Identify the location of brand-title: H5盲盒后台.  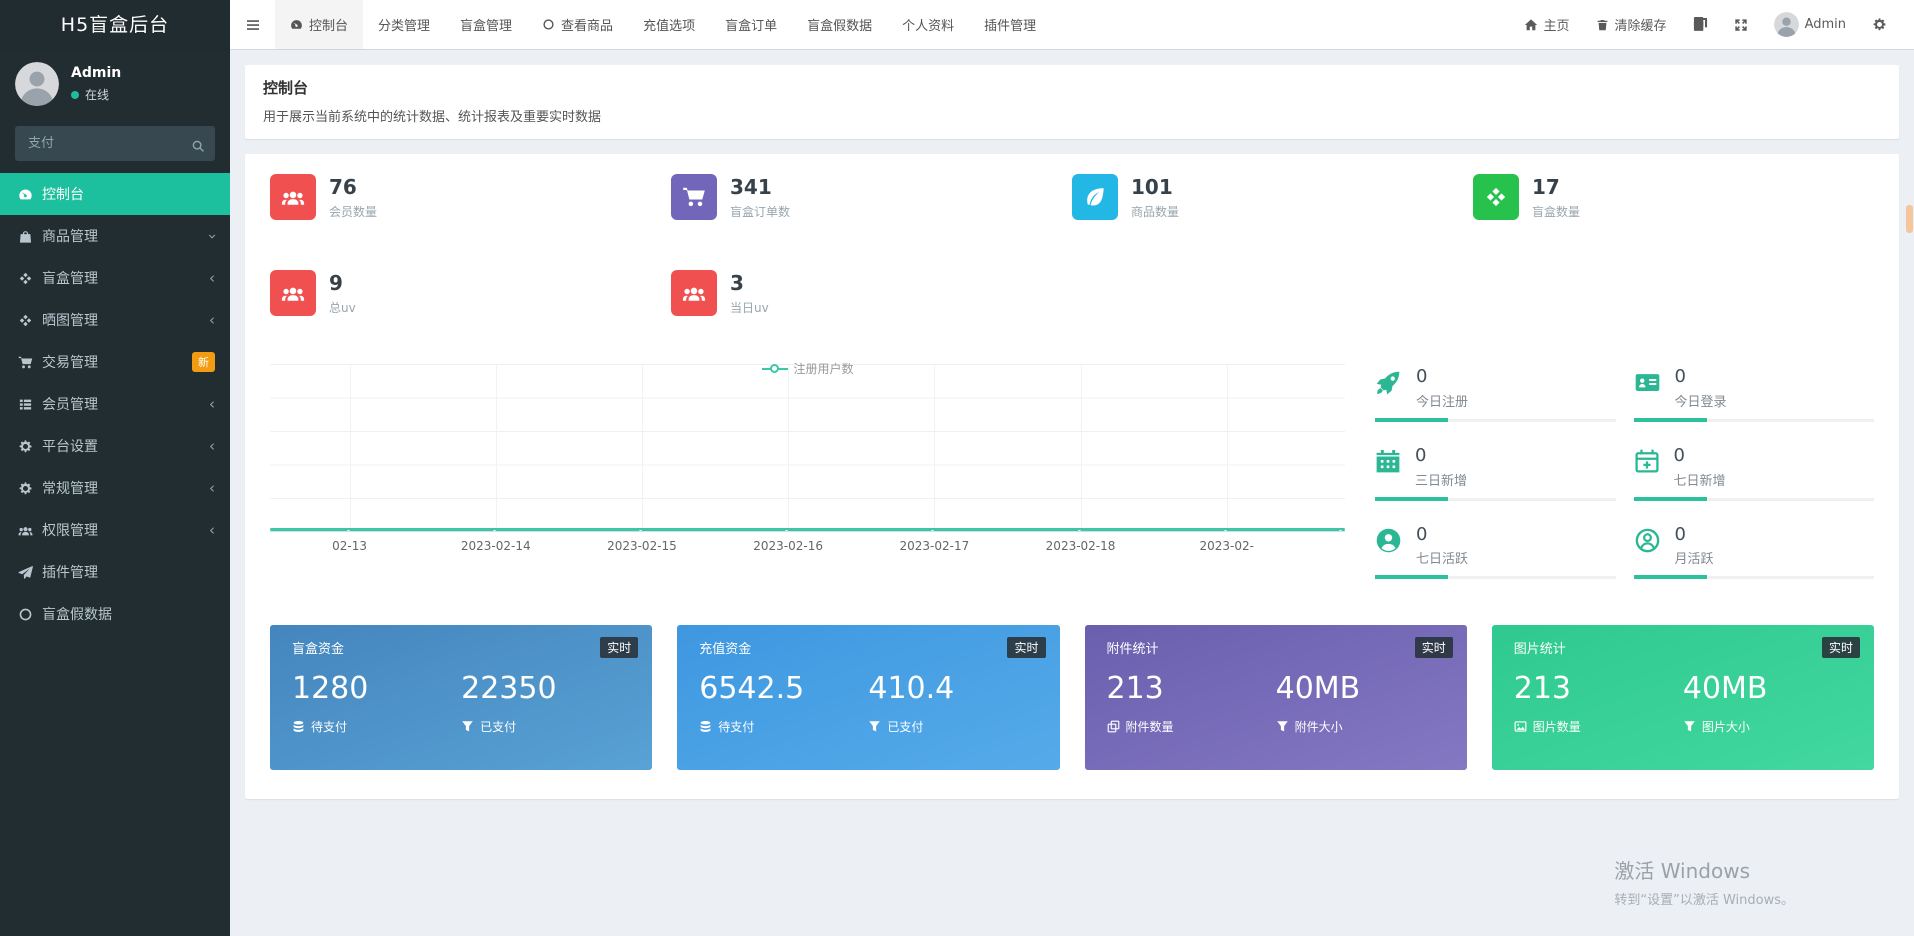
(115, 25).